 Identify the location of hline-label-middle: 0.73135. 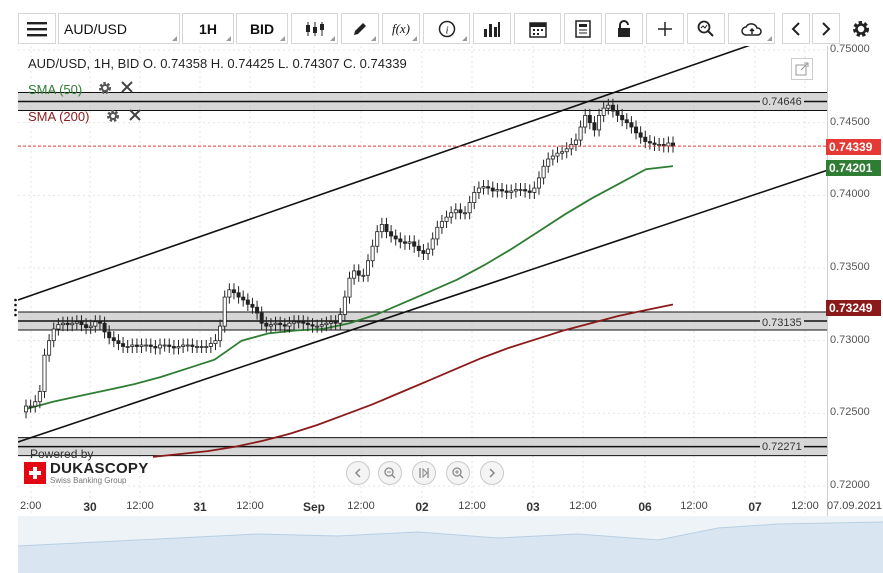
(782, 323).